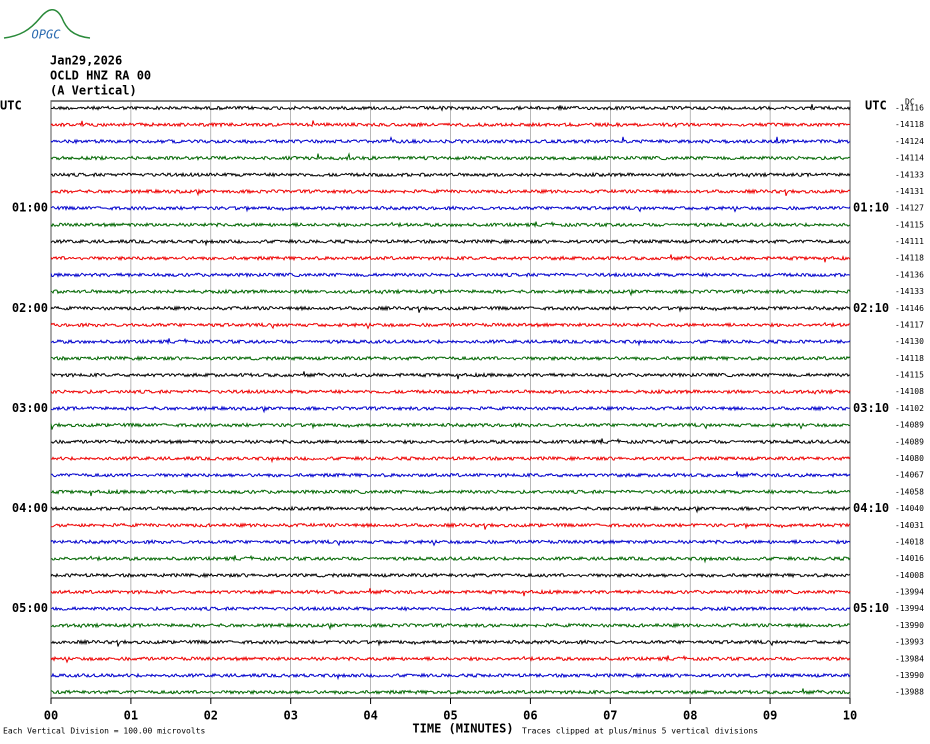 The height and width of the screenshot is (744, 930). What do you see at coordinates (871, 508) in the screenshot?
I see `right-time-label: 04:10` at bounding box center [871, 508].